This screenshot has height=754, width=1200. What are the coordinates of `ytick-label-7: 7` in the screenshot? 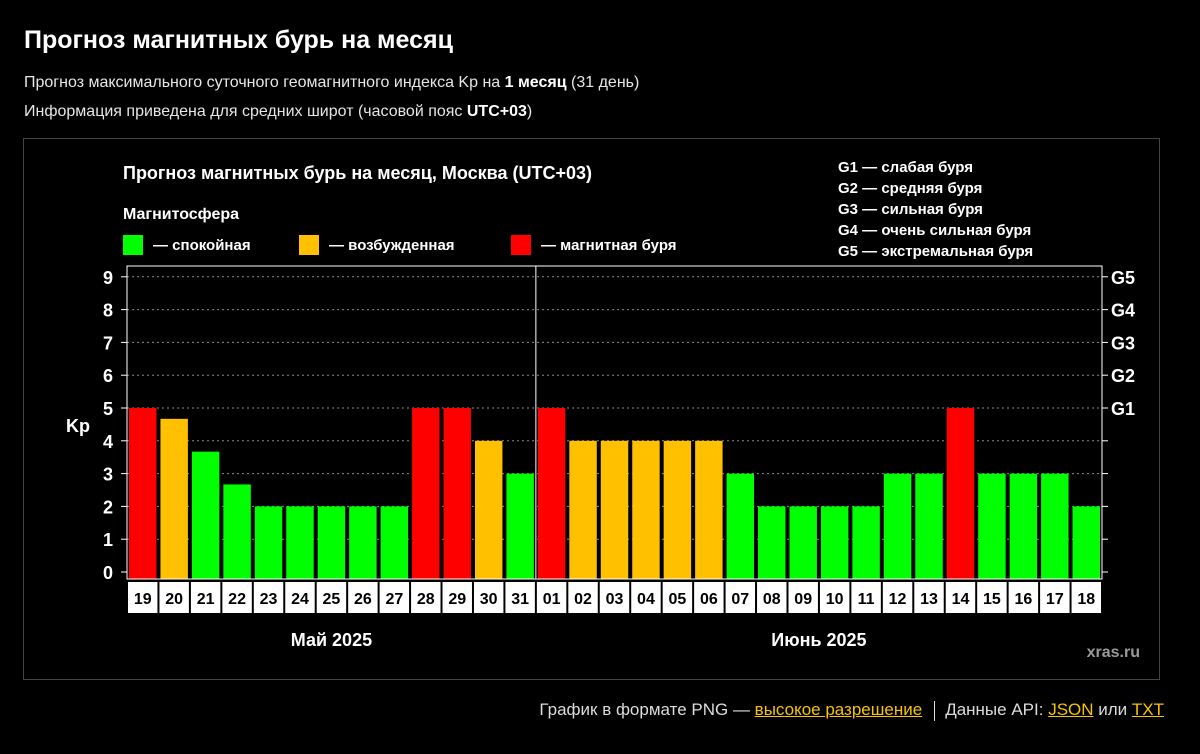 It's located at (108, 343).